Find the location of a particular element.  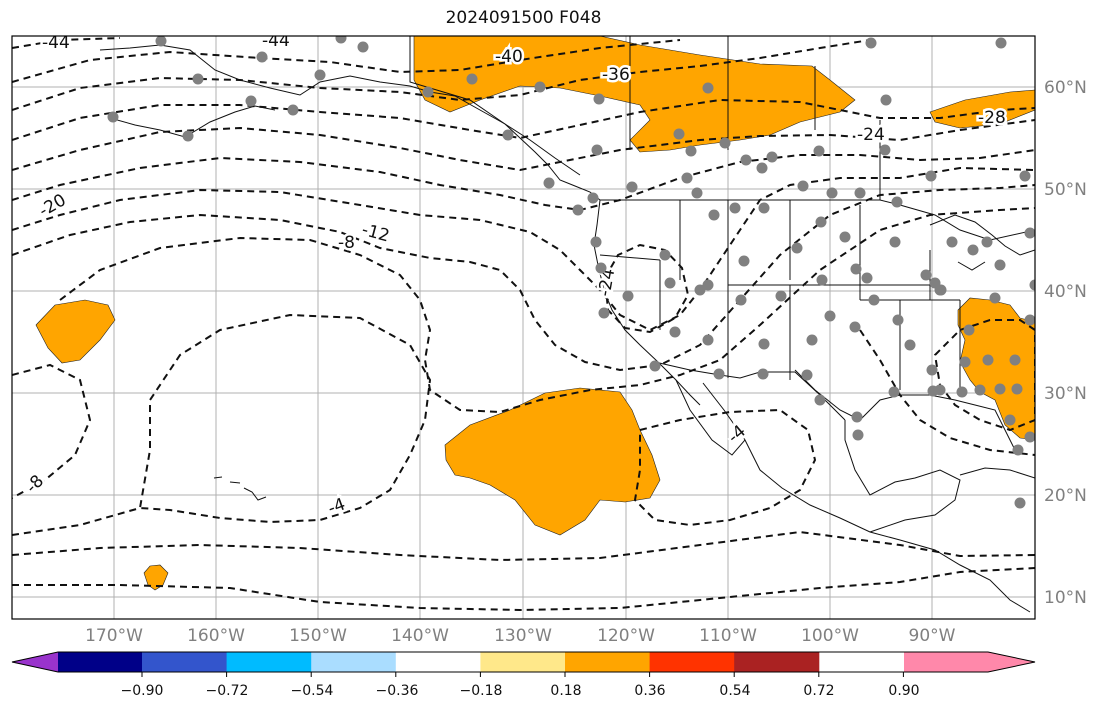

colorbar-tick-label: −0.18 is located at coordinates (481, 691).